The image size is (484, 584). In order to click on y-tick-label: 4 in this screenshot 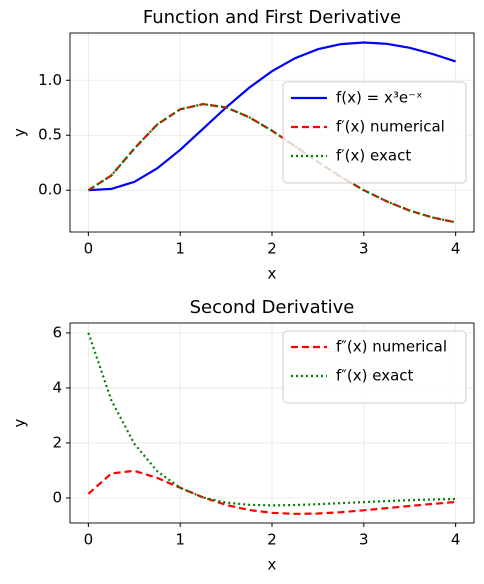, I will do `click(57, 387)`.